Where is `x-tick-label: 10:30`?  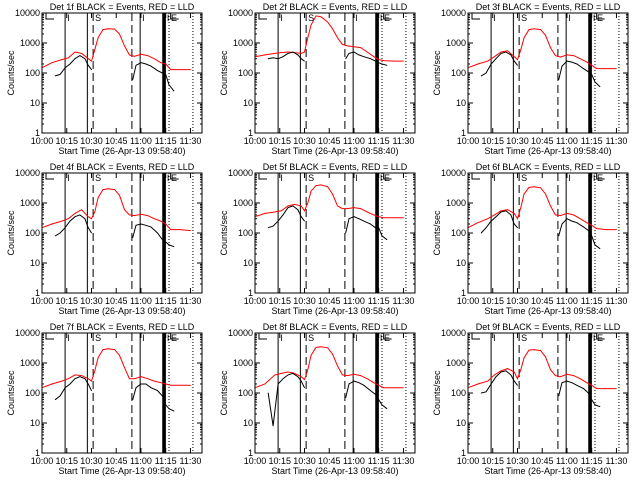
x-tick-label: 10:30 is located at coordinates (304, 461).